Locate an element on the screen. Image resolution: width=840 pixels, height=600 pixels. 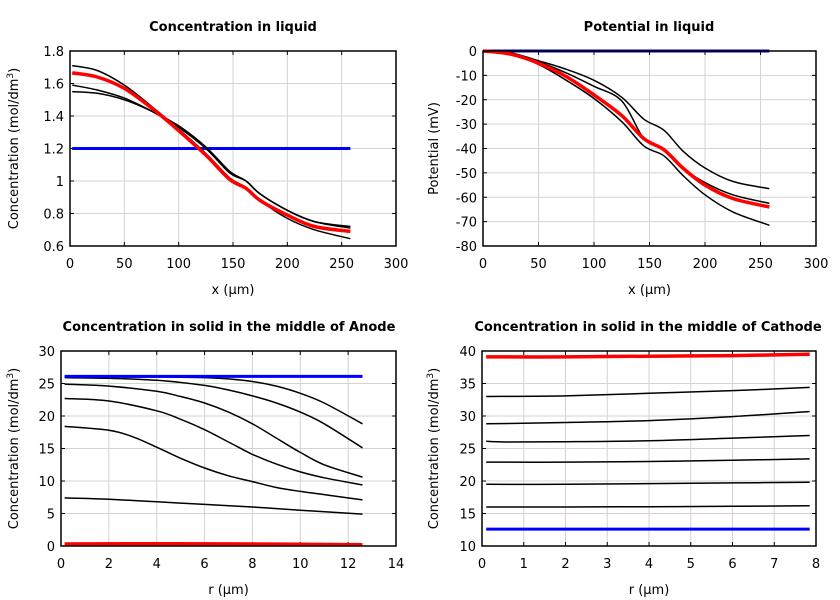
y-tick-label: -20 is located at coordinates (466, 101).